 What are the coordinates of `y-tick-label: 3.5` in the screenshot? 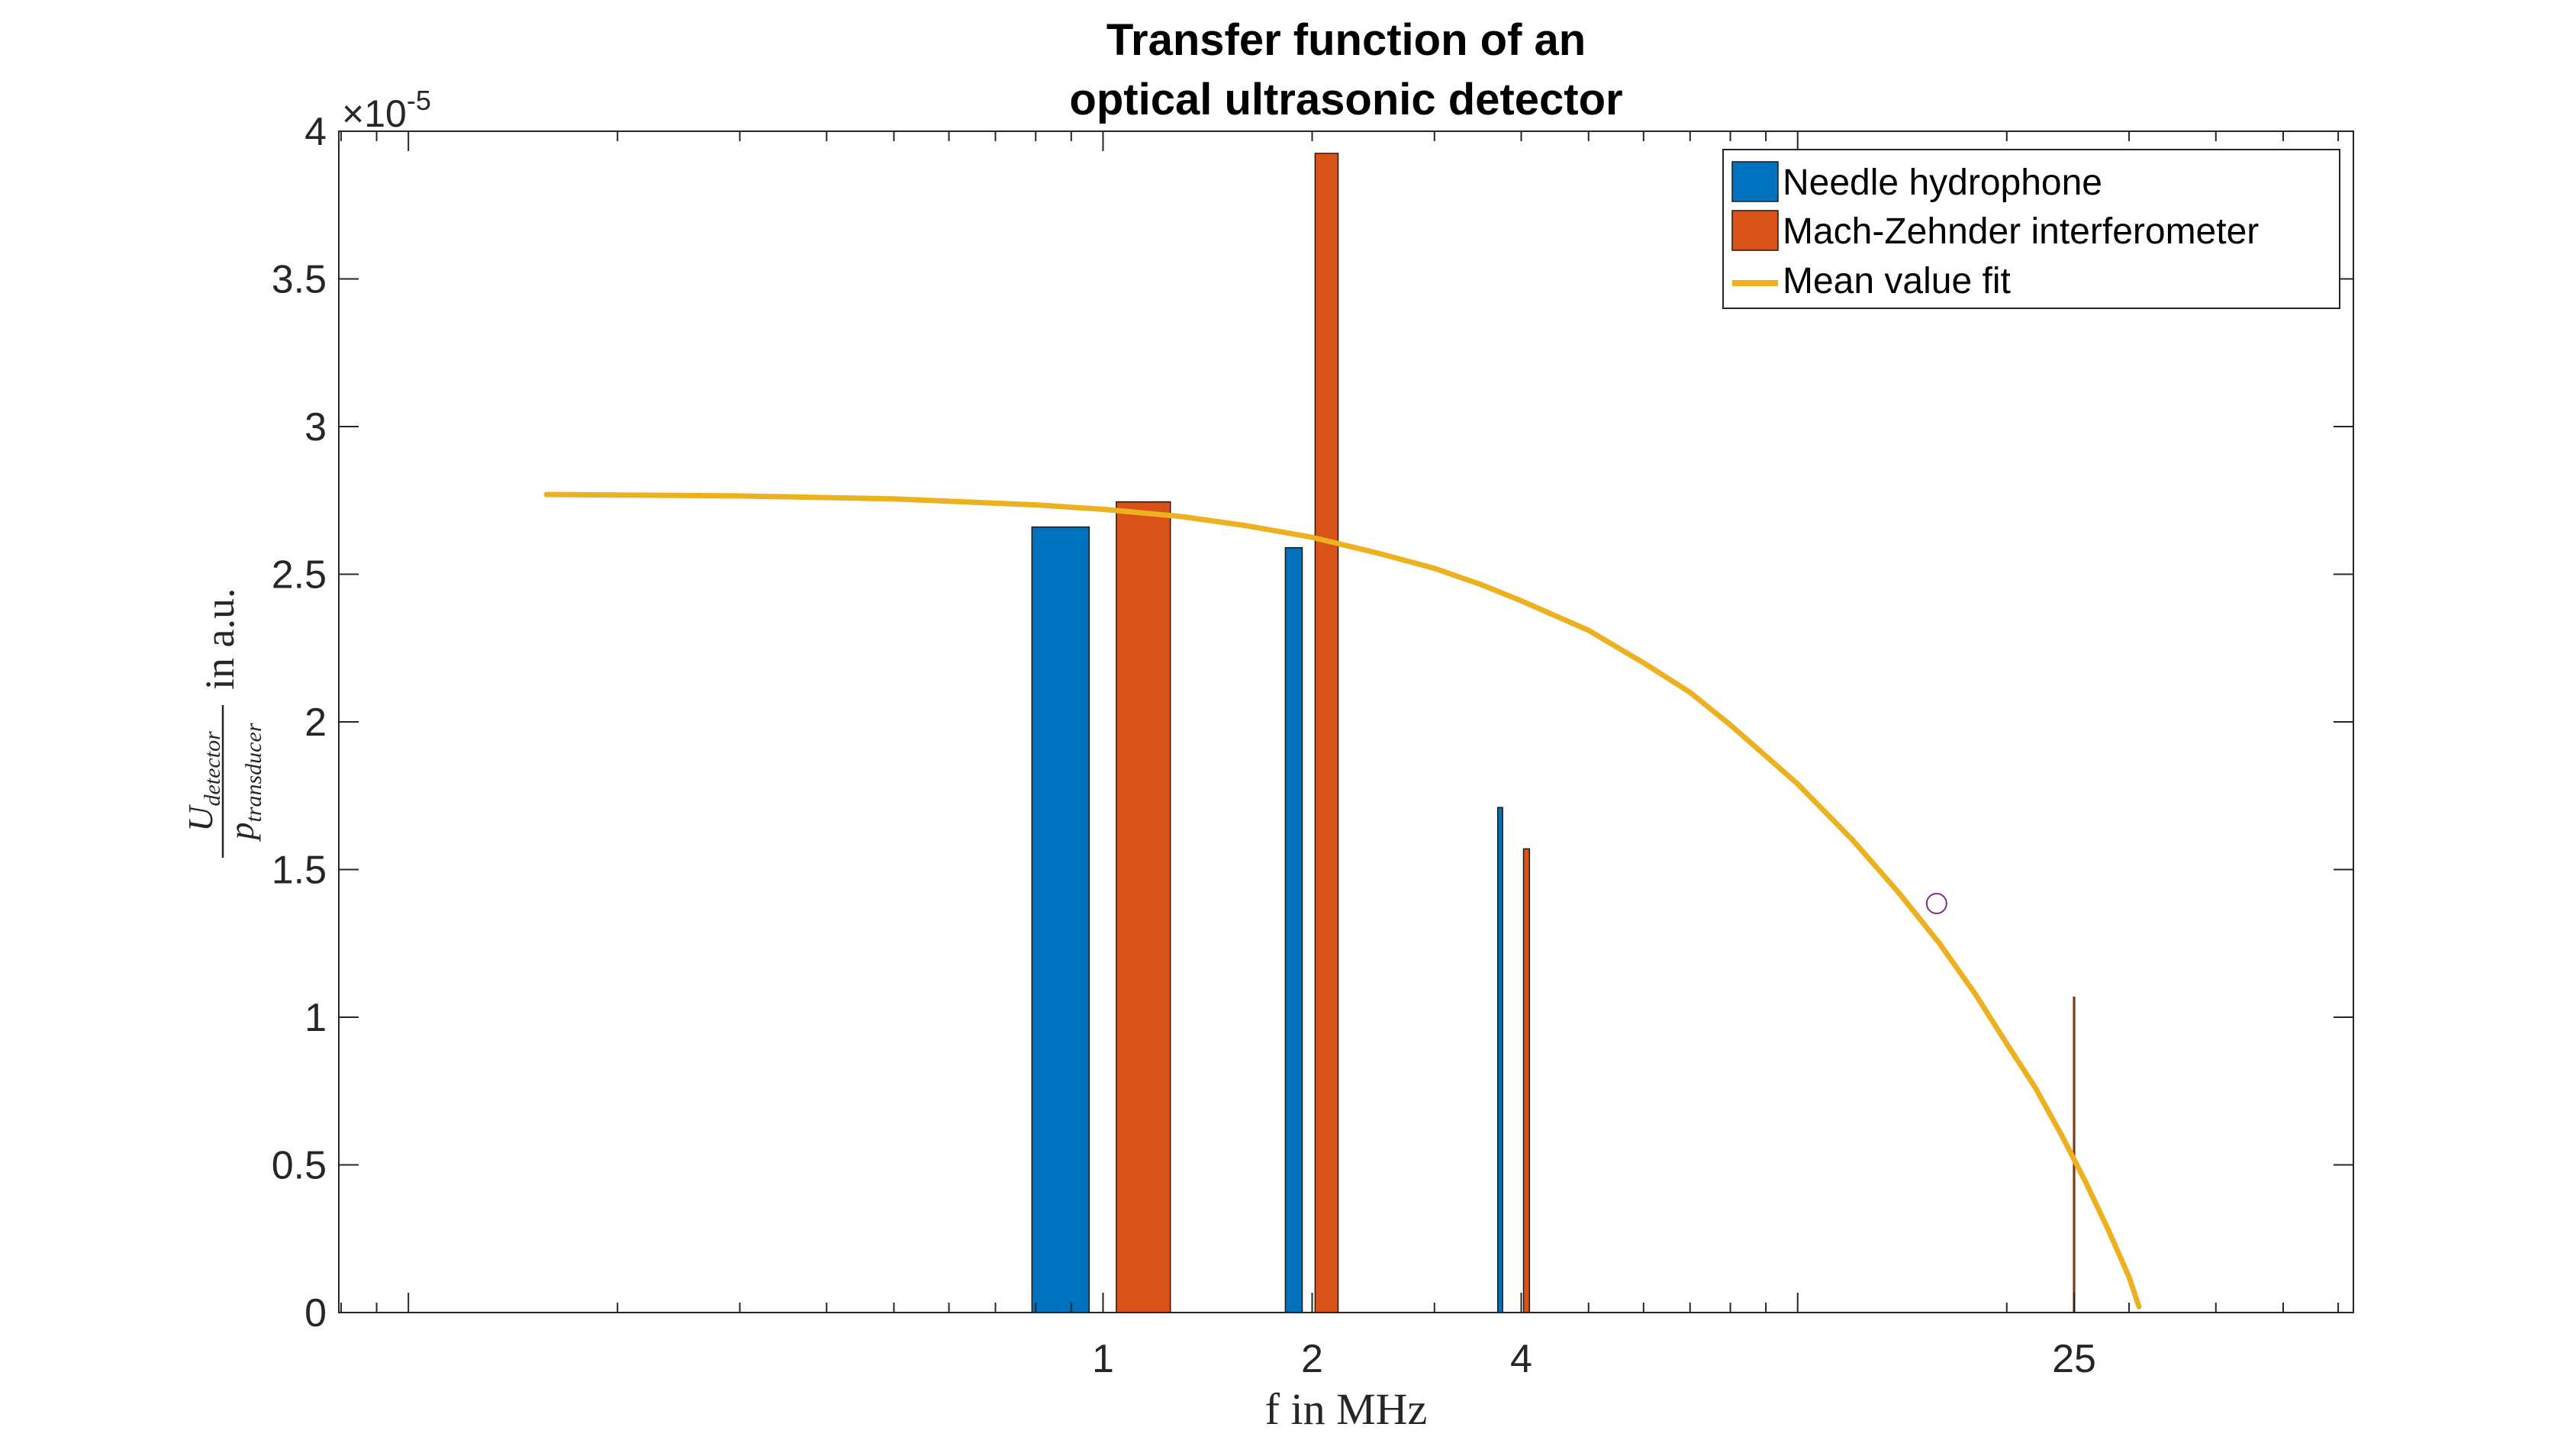 It's located at (299, 280).